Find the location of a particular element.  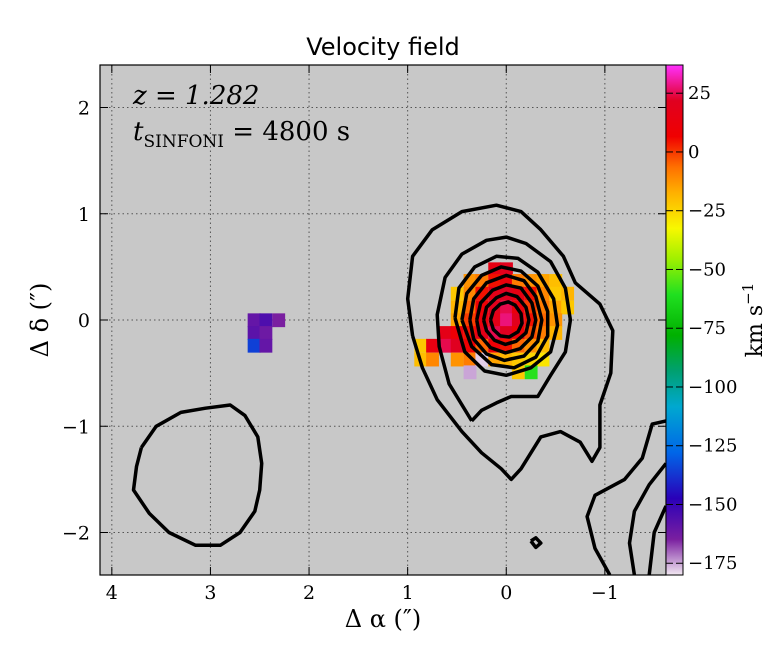

colorbar-tick-label: −75 is located at coordinates (707, 328).